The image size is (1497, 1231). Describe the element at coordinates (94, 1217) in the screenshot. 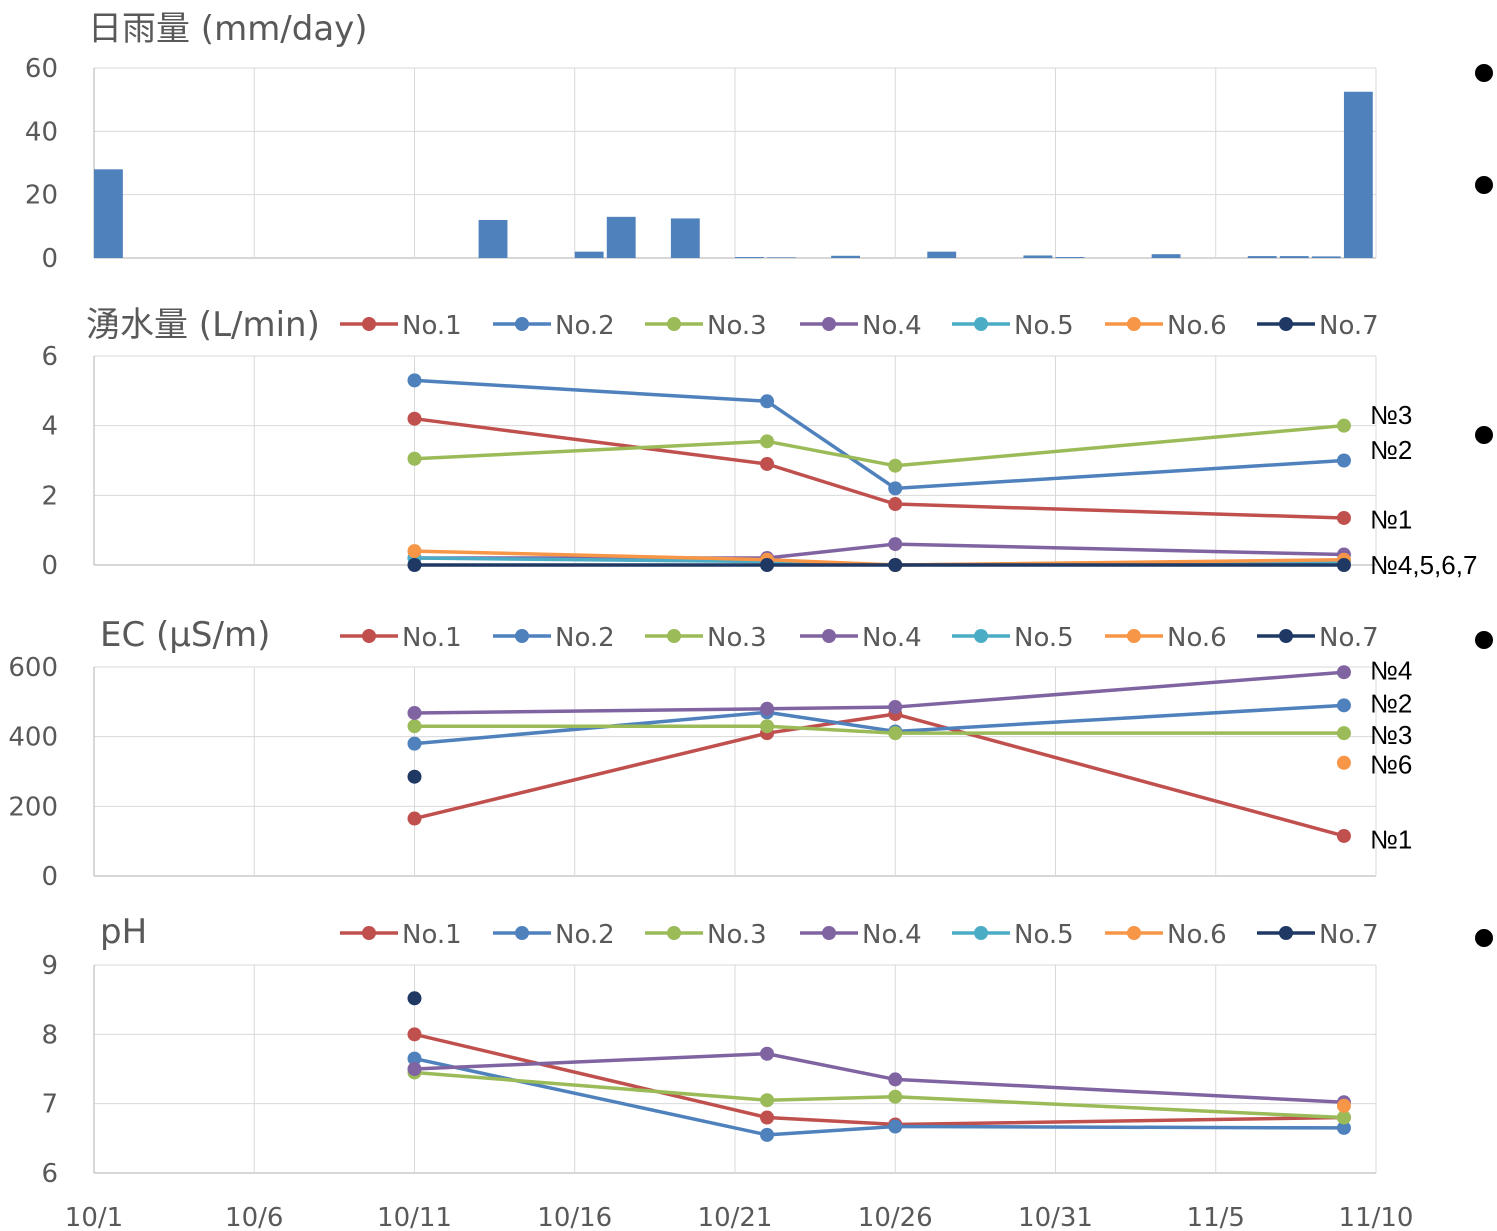

I see `x-tick-label: 10/1` at that location.